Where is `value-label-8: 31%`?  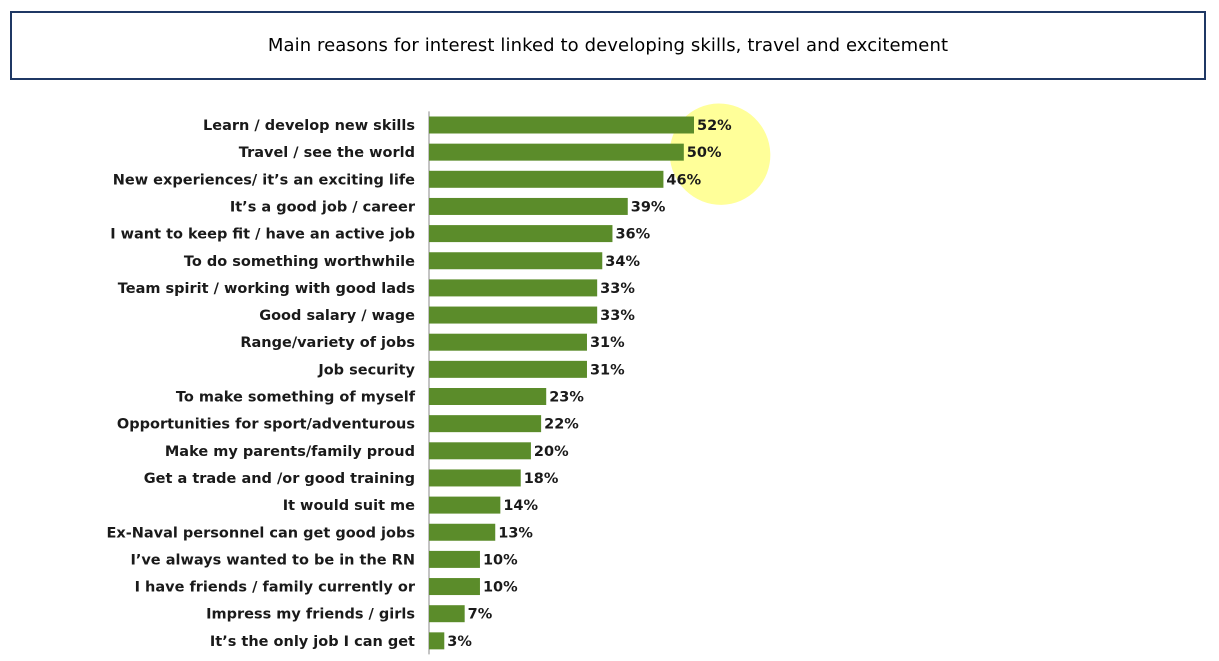
value-label-8: 31% is located at coordinates (607, 343).